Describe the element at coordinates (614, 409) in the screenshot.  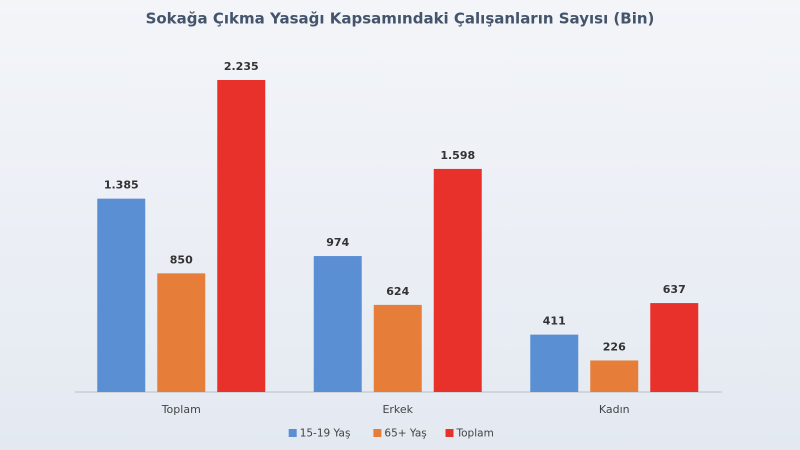
I see `x-tick-label: Kadın` at that location.